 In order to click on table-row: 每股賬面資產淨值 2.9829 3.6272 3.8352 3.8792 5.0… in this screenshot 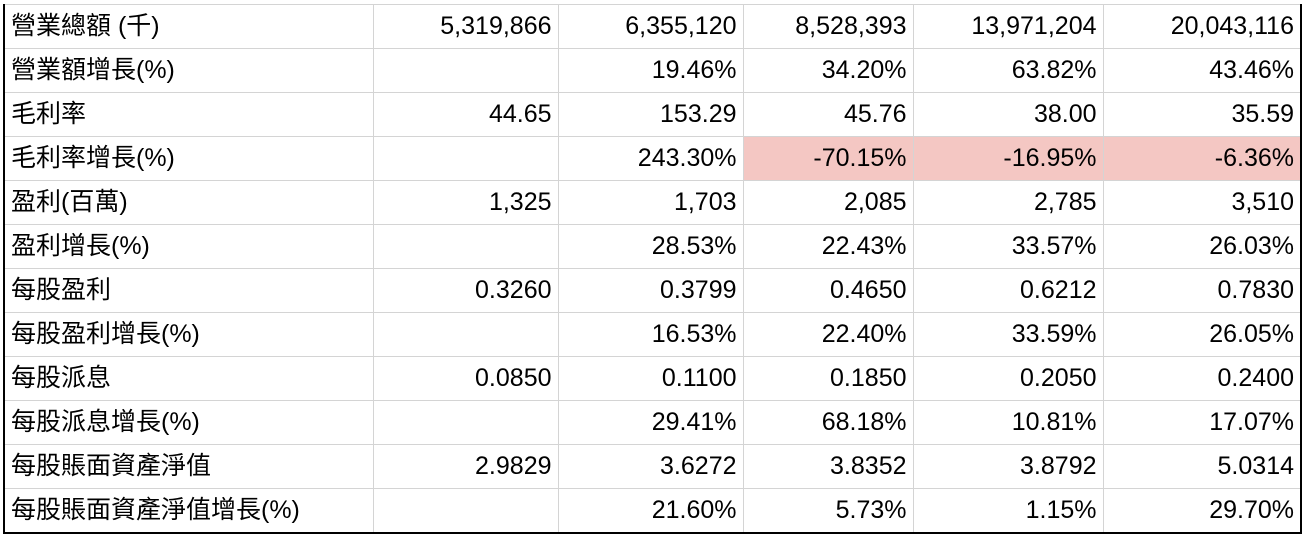, I will do `click(652, 466)`.